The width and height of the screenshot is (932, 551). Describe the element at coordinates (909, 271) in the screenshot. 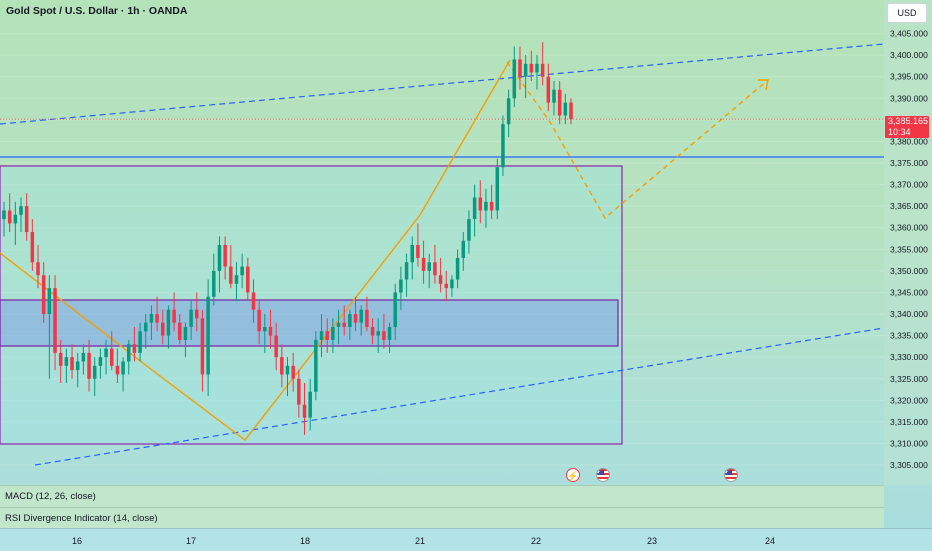

I see `y-tick-label: 3,350.000` at that location.